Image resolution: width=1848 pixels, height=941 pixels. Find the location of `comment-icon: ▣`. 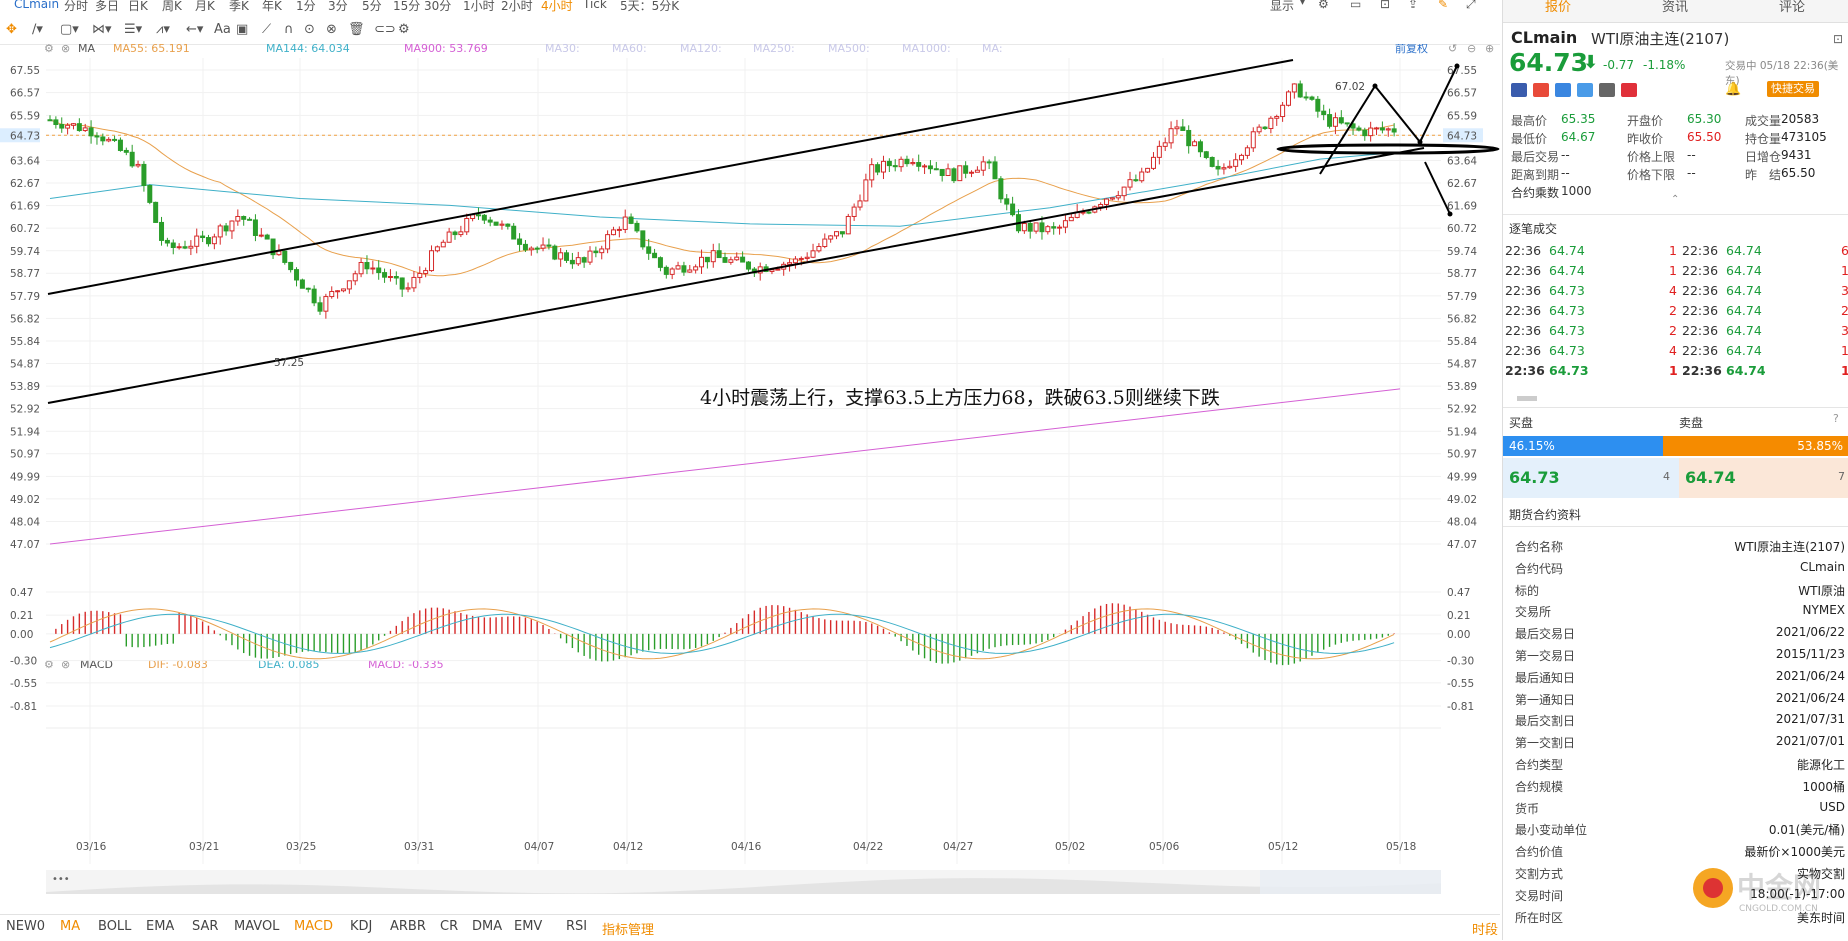

comment-icon: ▣ is located at coordinates (242, 29).